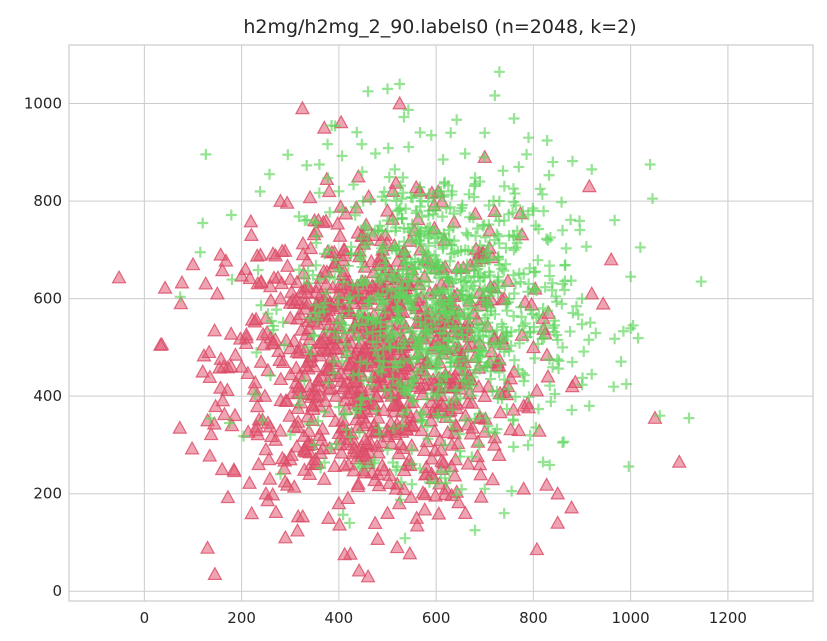  What do you see at coordinates (339, 618) in the screenshot?
I see `x-tick-label: 400` at bounding box center [339, 618].